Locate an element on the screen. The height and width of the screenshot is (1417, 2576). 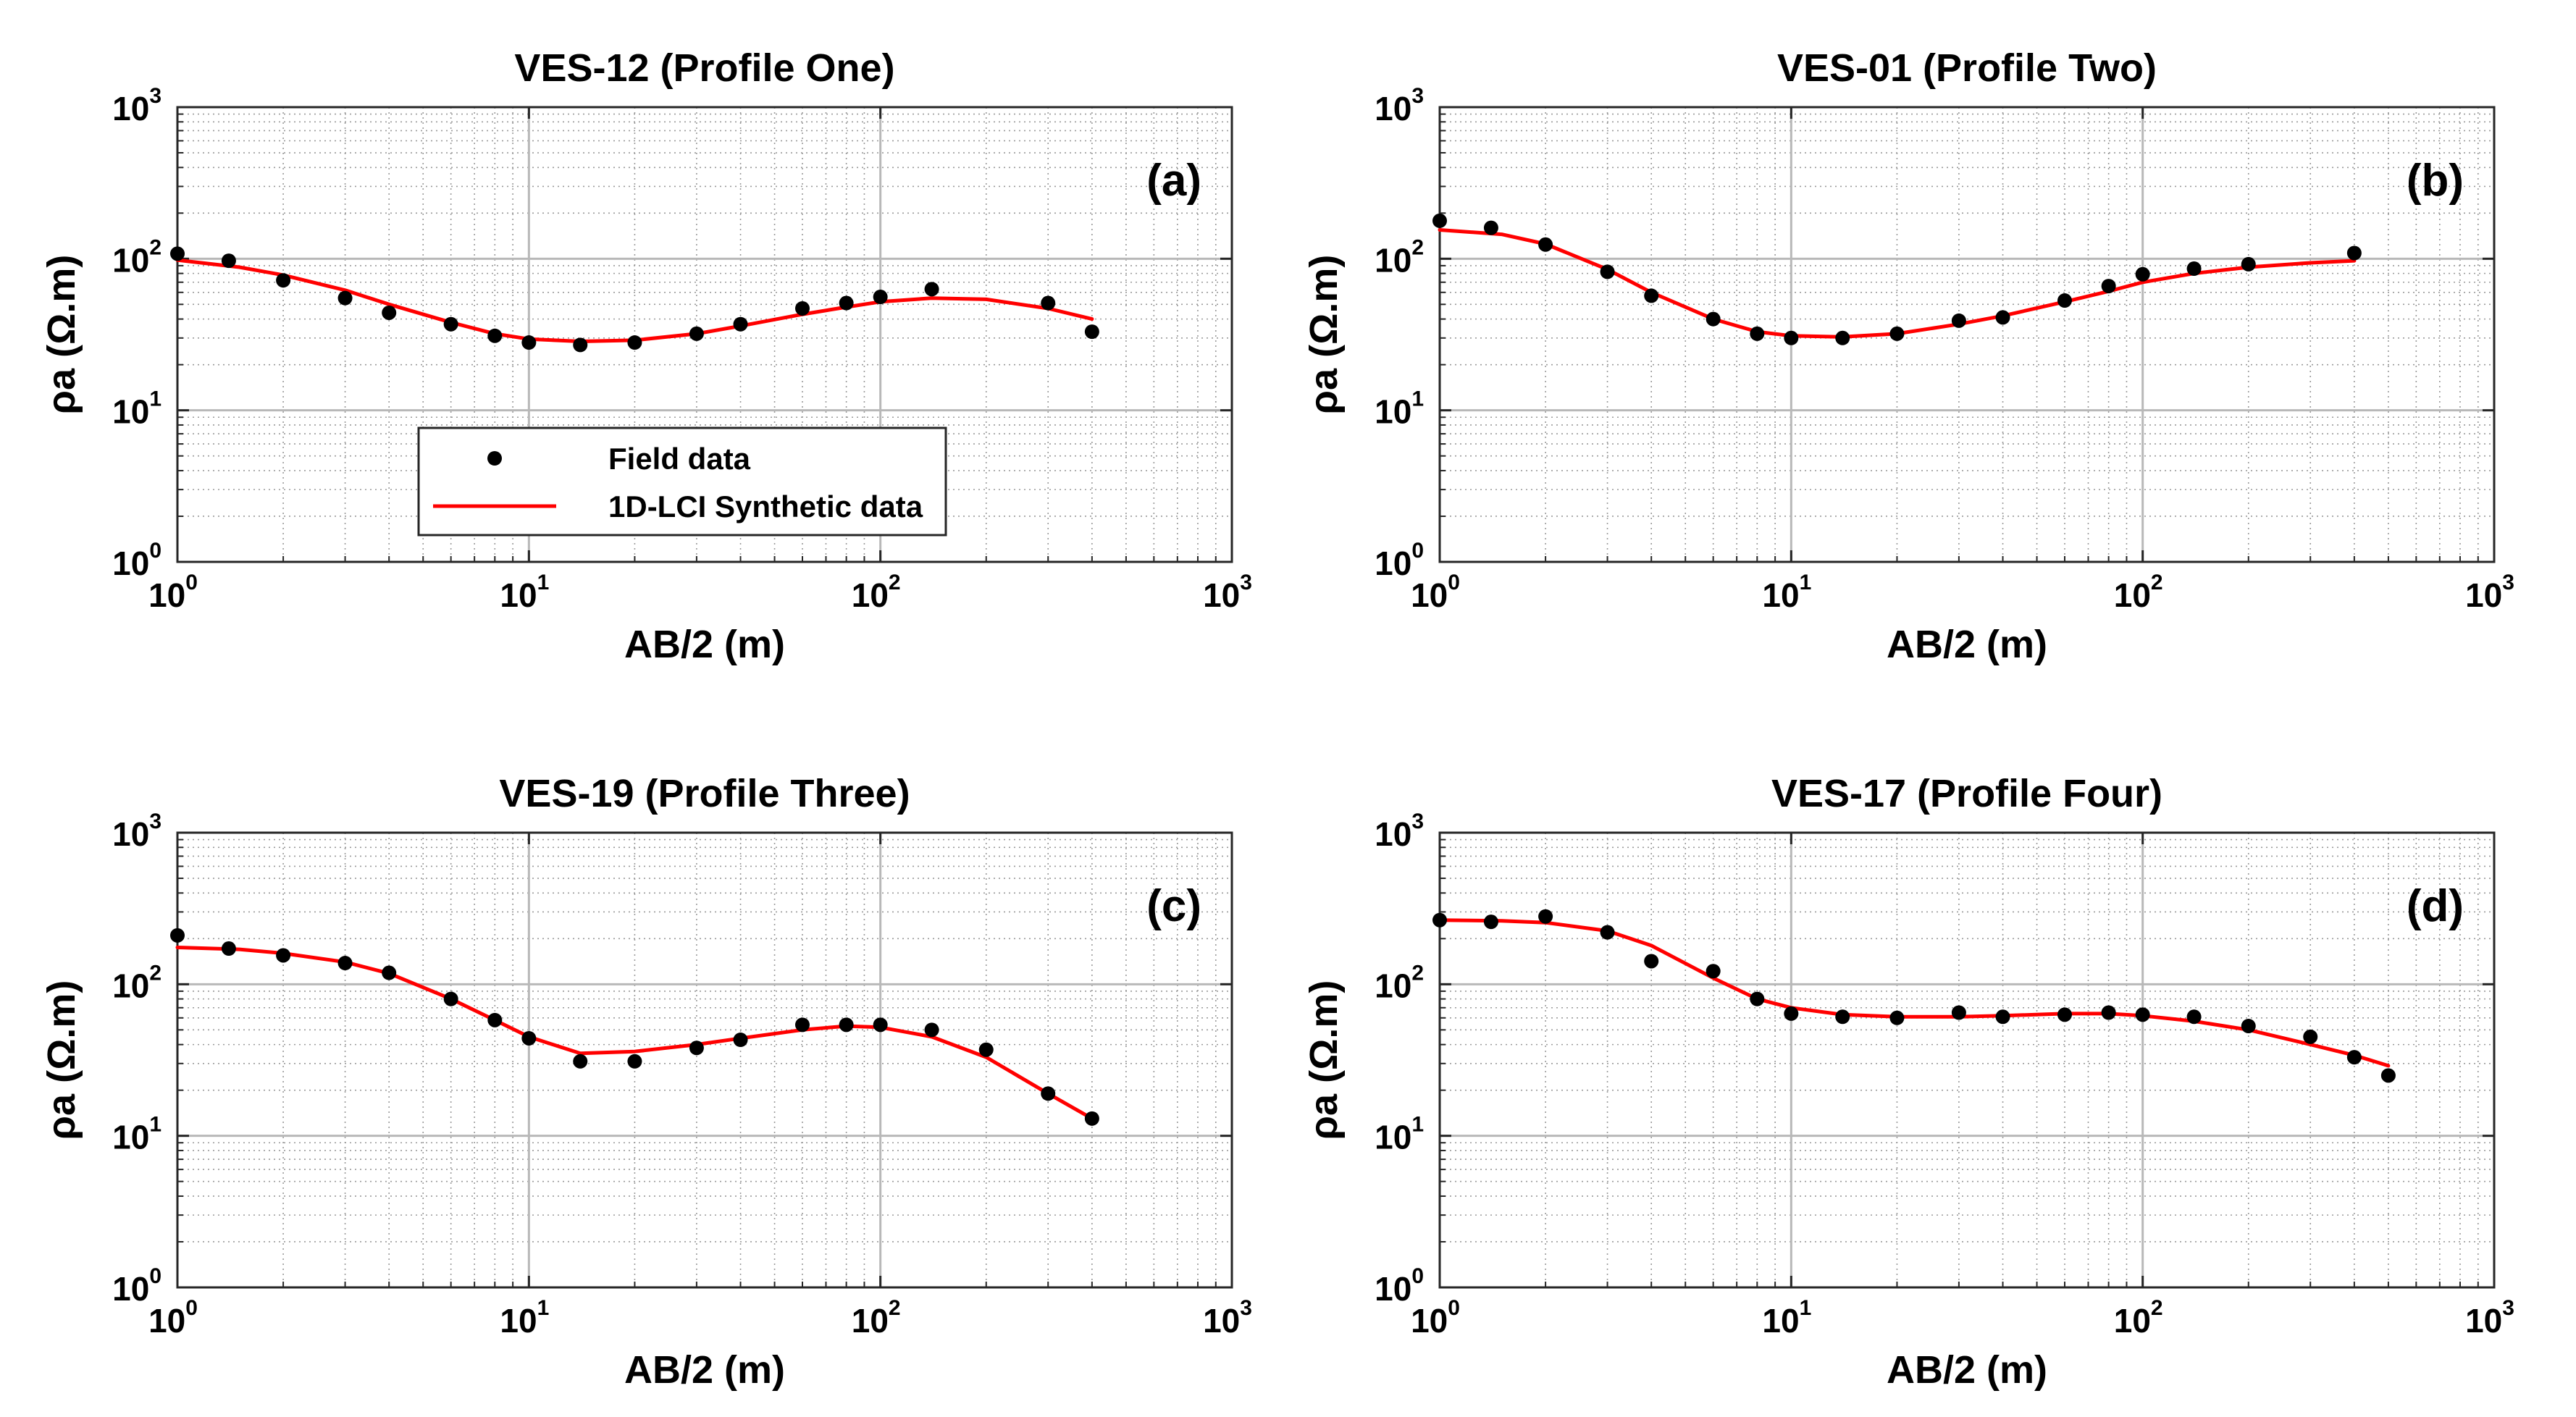
x-tick-exponent: 1 is located at coordinates (1806, 1308).